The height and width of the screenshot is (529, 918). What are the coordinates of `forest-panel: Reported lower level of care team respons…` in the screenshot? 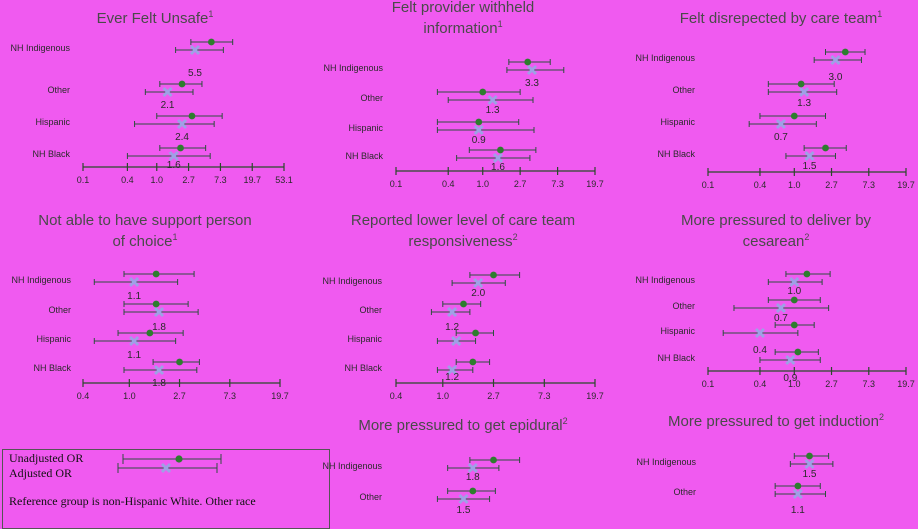 It's located at (462, 306).